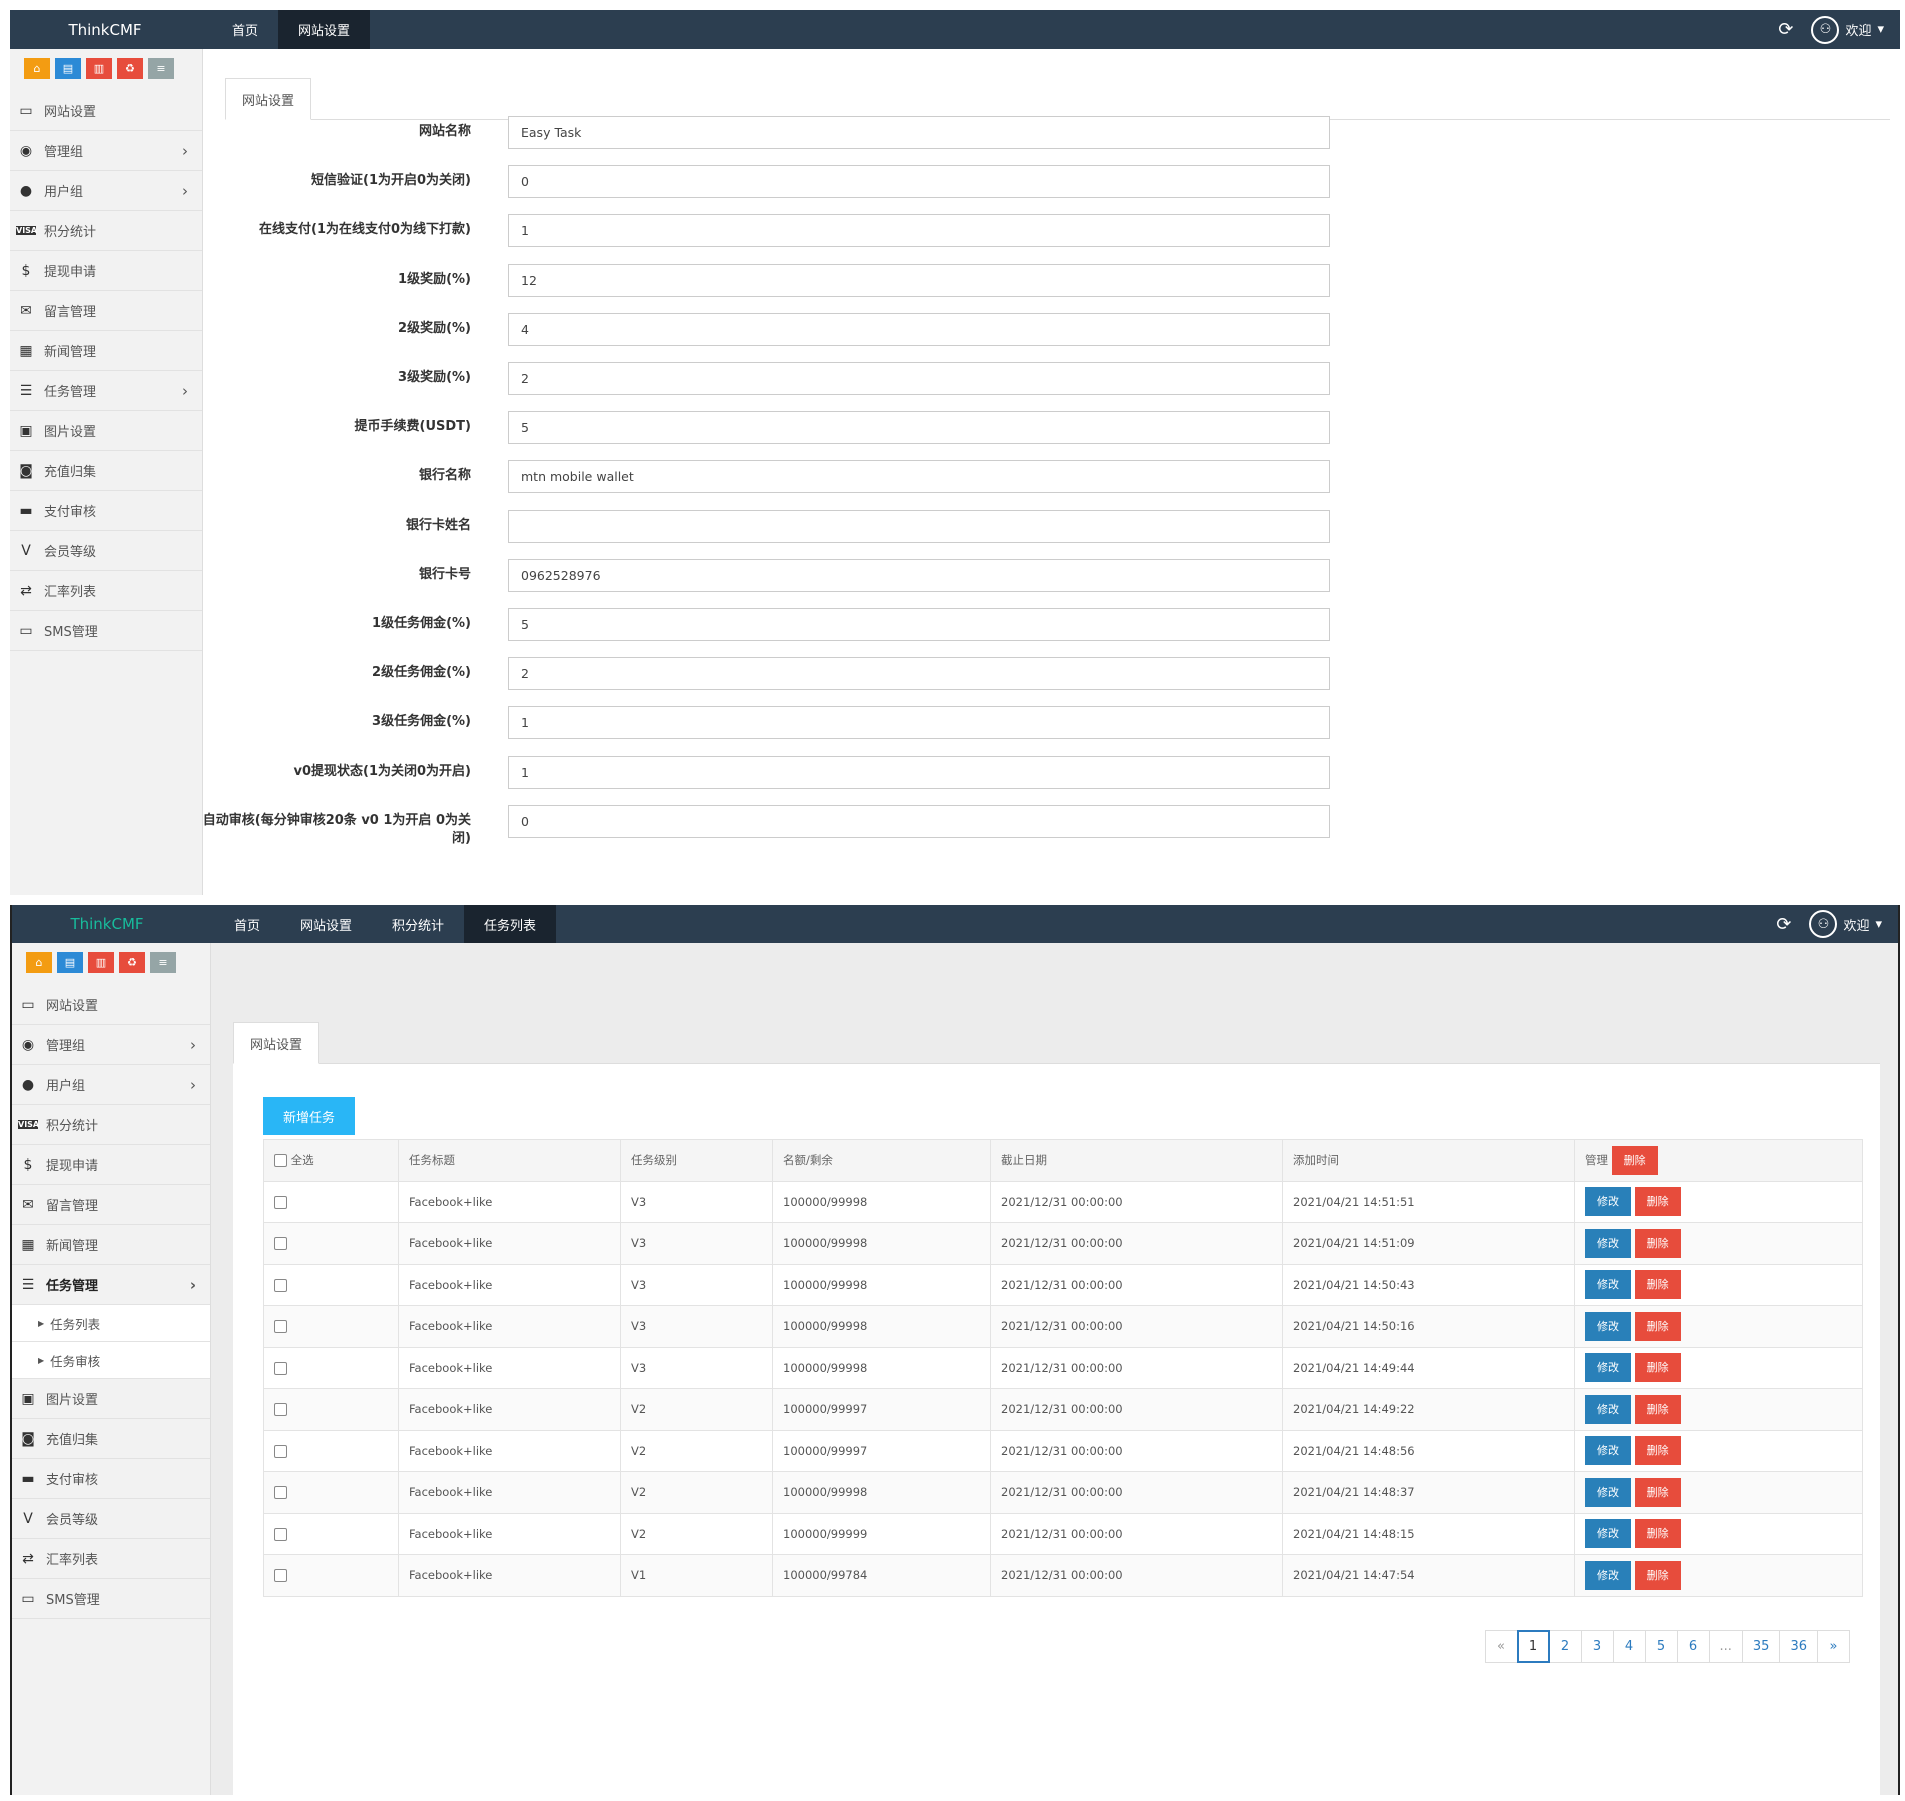 The height and width of the screenshot is (1801, 1905). Describe the element at coordinates (111, 1360) in the screenshot. I see `sidebar-subitem-task-review: ▶ 任务审核` at that location.